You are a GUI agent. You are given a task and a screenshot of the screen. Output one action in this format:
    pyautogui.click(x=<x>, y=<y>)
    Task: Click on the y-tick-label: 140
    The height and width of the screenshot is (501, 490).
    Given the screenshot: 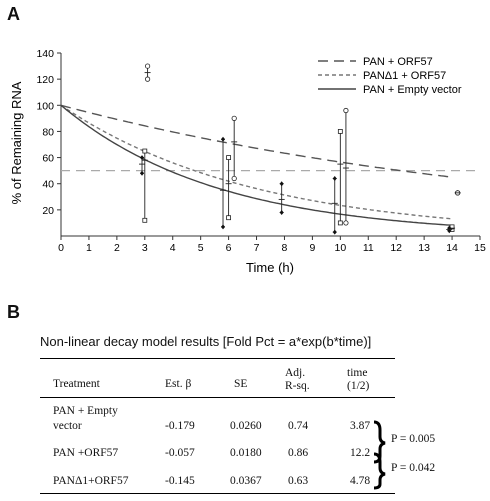 What is the action you would take?
    pyautogui.click(x=45, y=54)
    